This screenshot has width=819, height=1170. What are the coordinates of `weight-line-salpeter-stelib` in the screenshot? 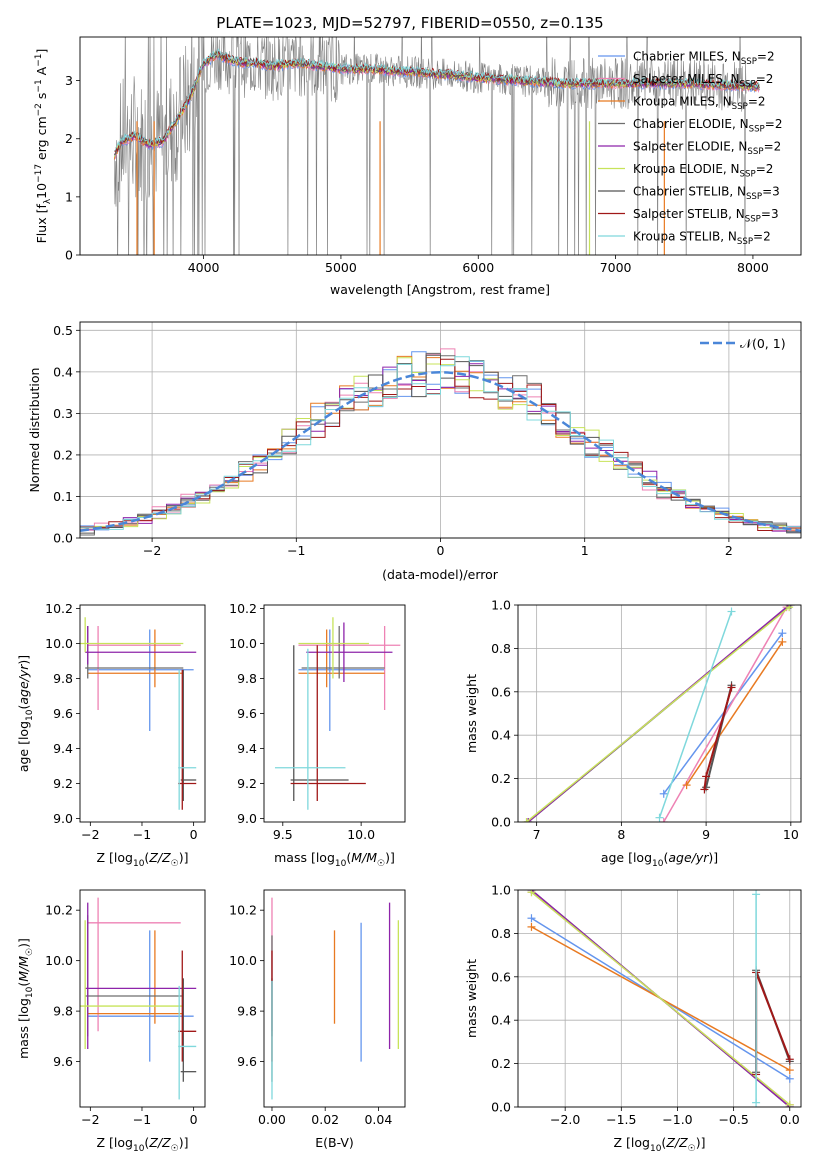 It's located at (773, 1023).